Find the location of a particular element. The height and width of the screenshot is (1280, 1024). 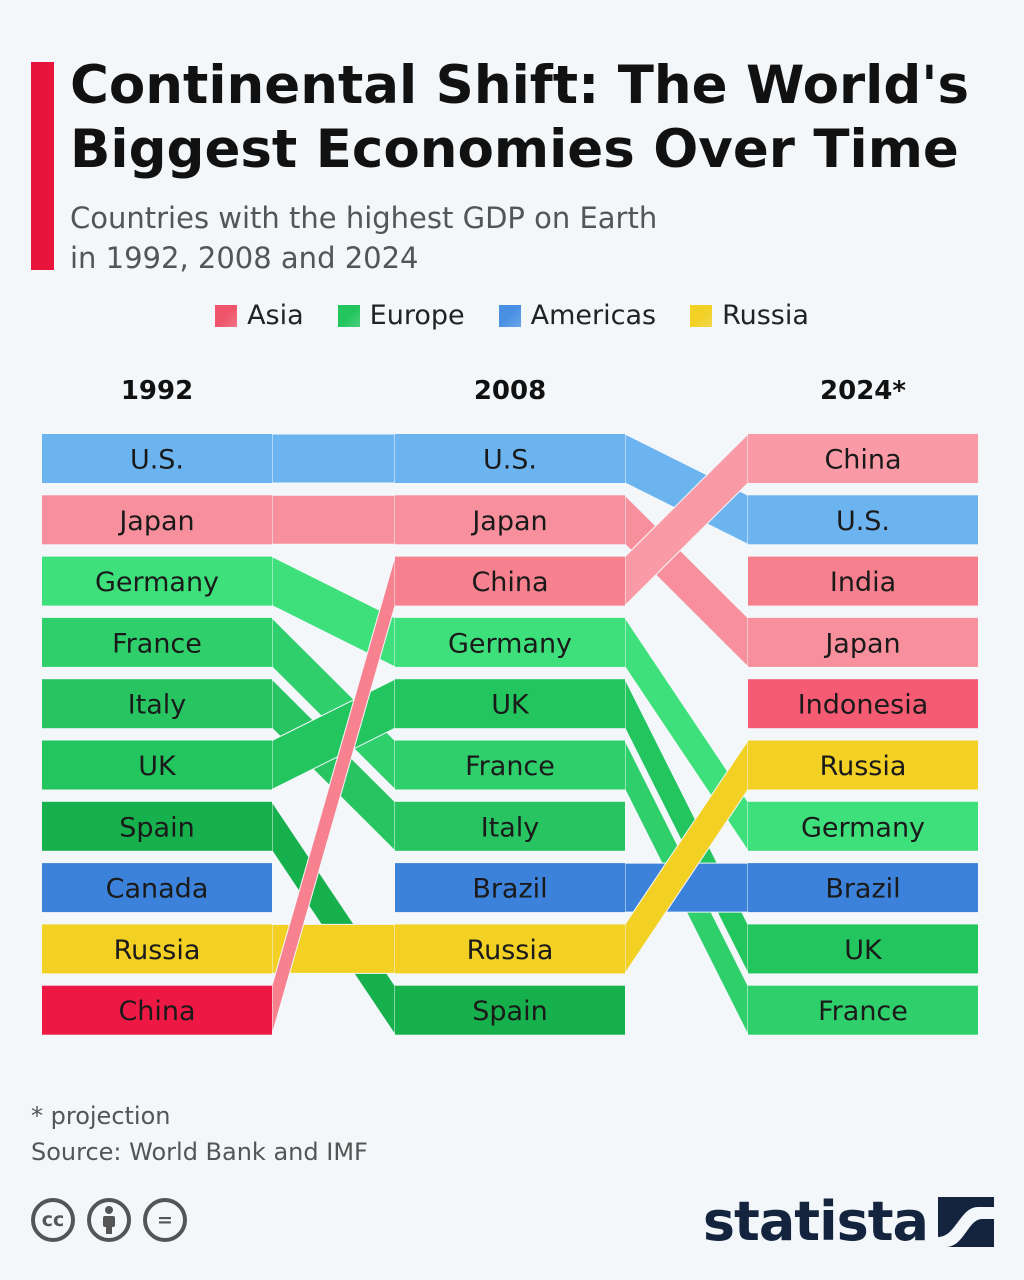

year-label-1992: 1992 is located at coordinates (157, 391).